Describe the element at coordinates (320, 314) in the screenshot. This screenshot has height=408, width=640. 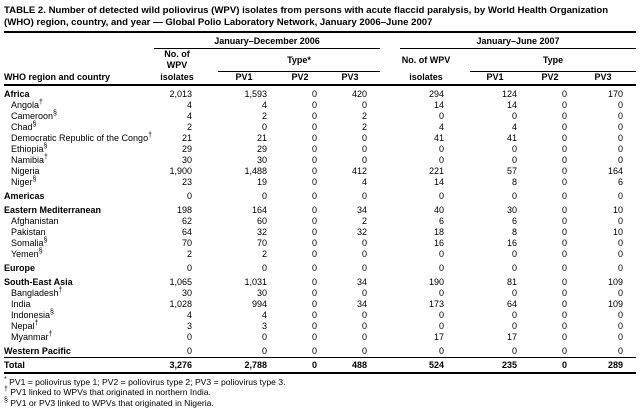
I see `table-row: Indonesia§ 4 4 0 0 0 0 0 0` at that location.